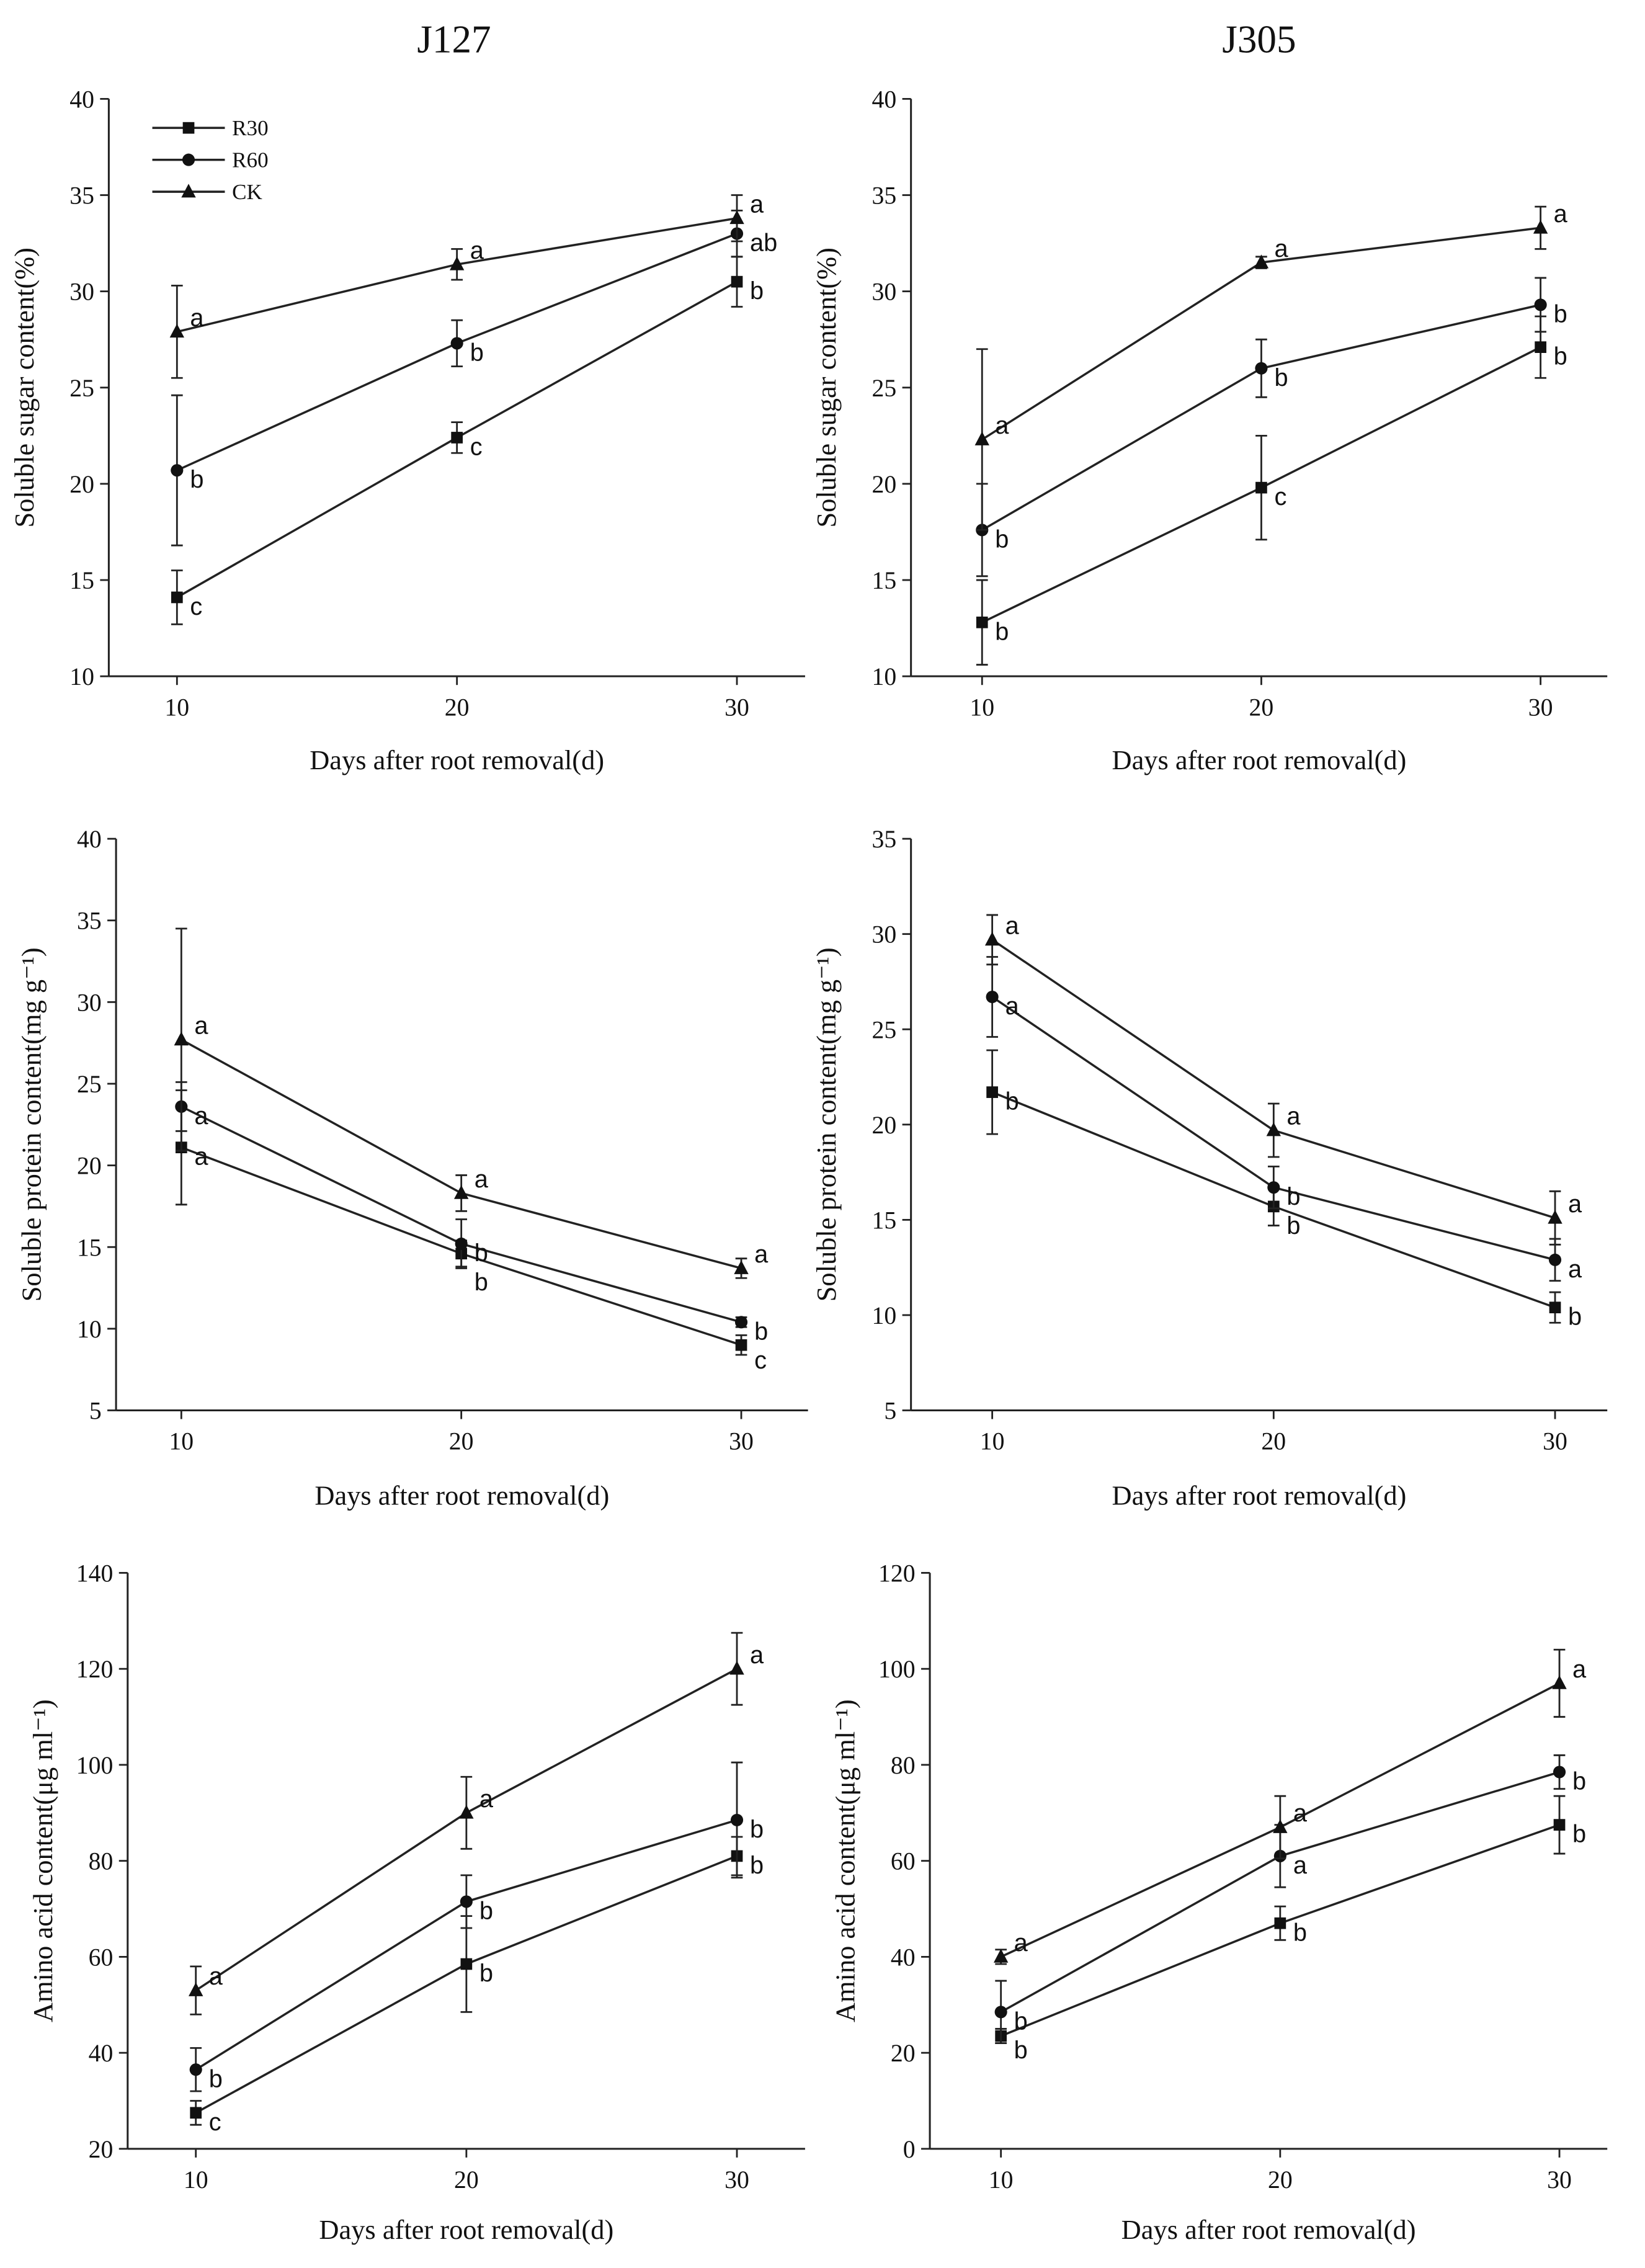 This screenshot has width=1645, height=2268. I want to click on y-axis-label: Soluble sugar content(%), so click(826, 388).